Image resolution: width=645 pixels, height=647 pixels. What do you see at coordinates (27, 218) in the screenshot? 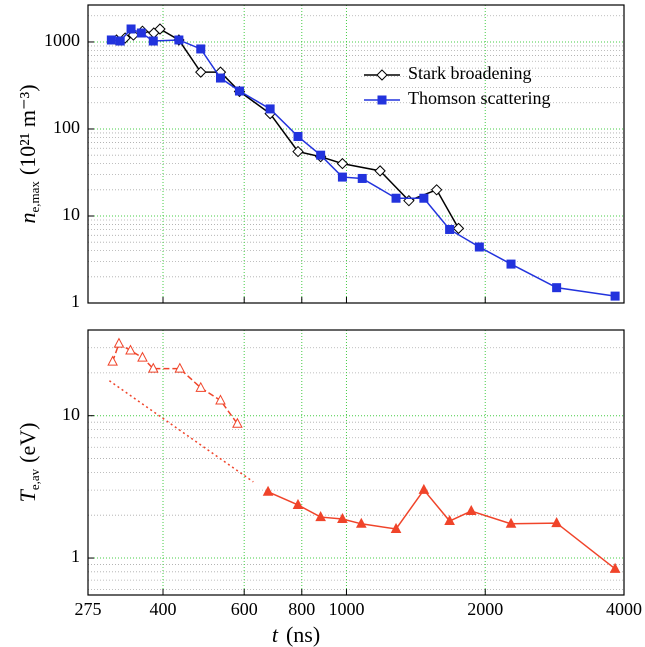
I see `y-label-symbol: n` at bounding box center [27, 218].